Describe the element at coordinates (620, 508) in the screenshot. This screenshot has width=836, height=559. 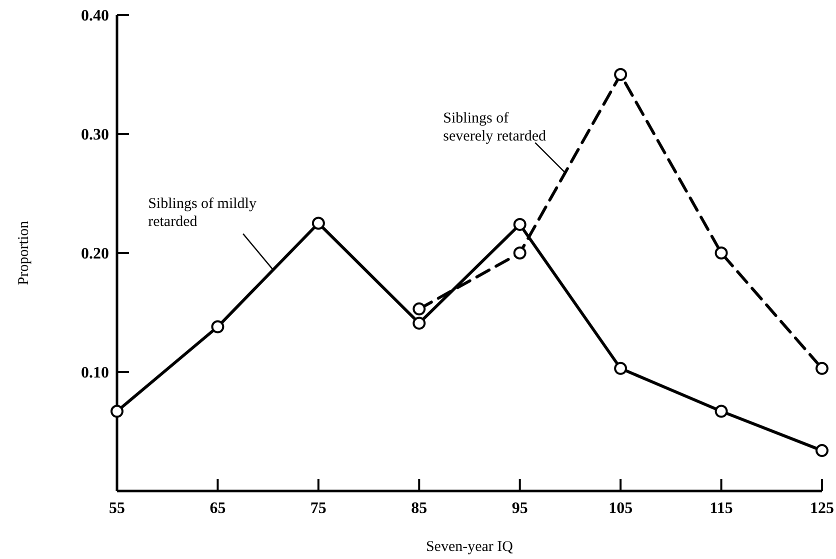
I see `x-tick-label: 105` at that location.